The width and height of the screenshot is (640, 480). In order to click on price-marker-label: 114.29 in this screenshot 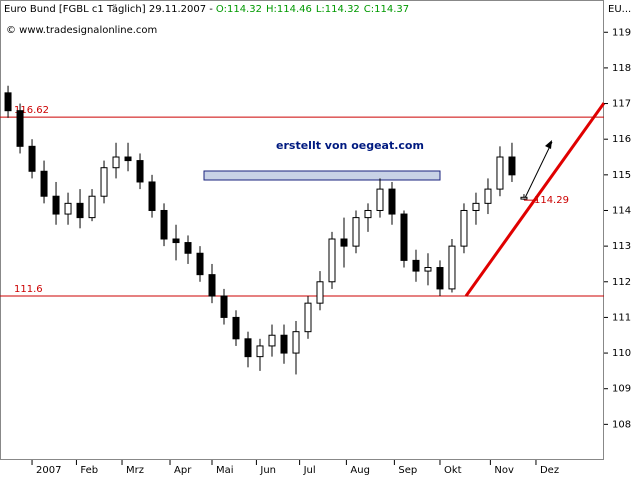, I will do `click(551, 200)`.